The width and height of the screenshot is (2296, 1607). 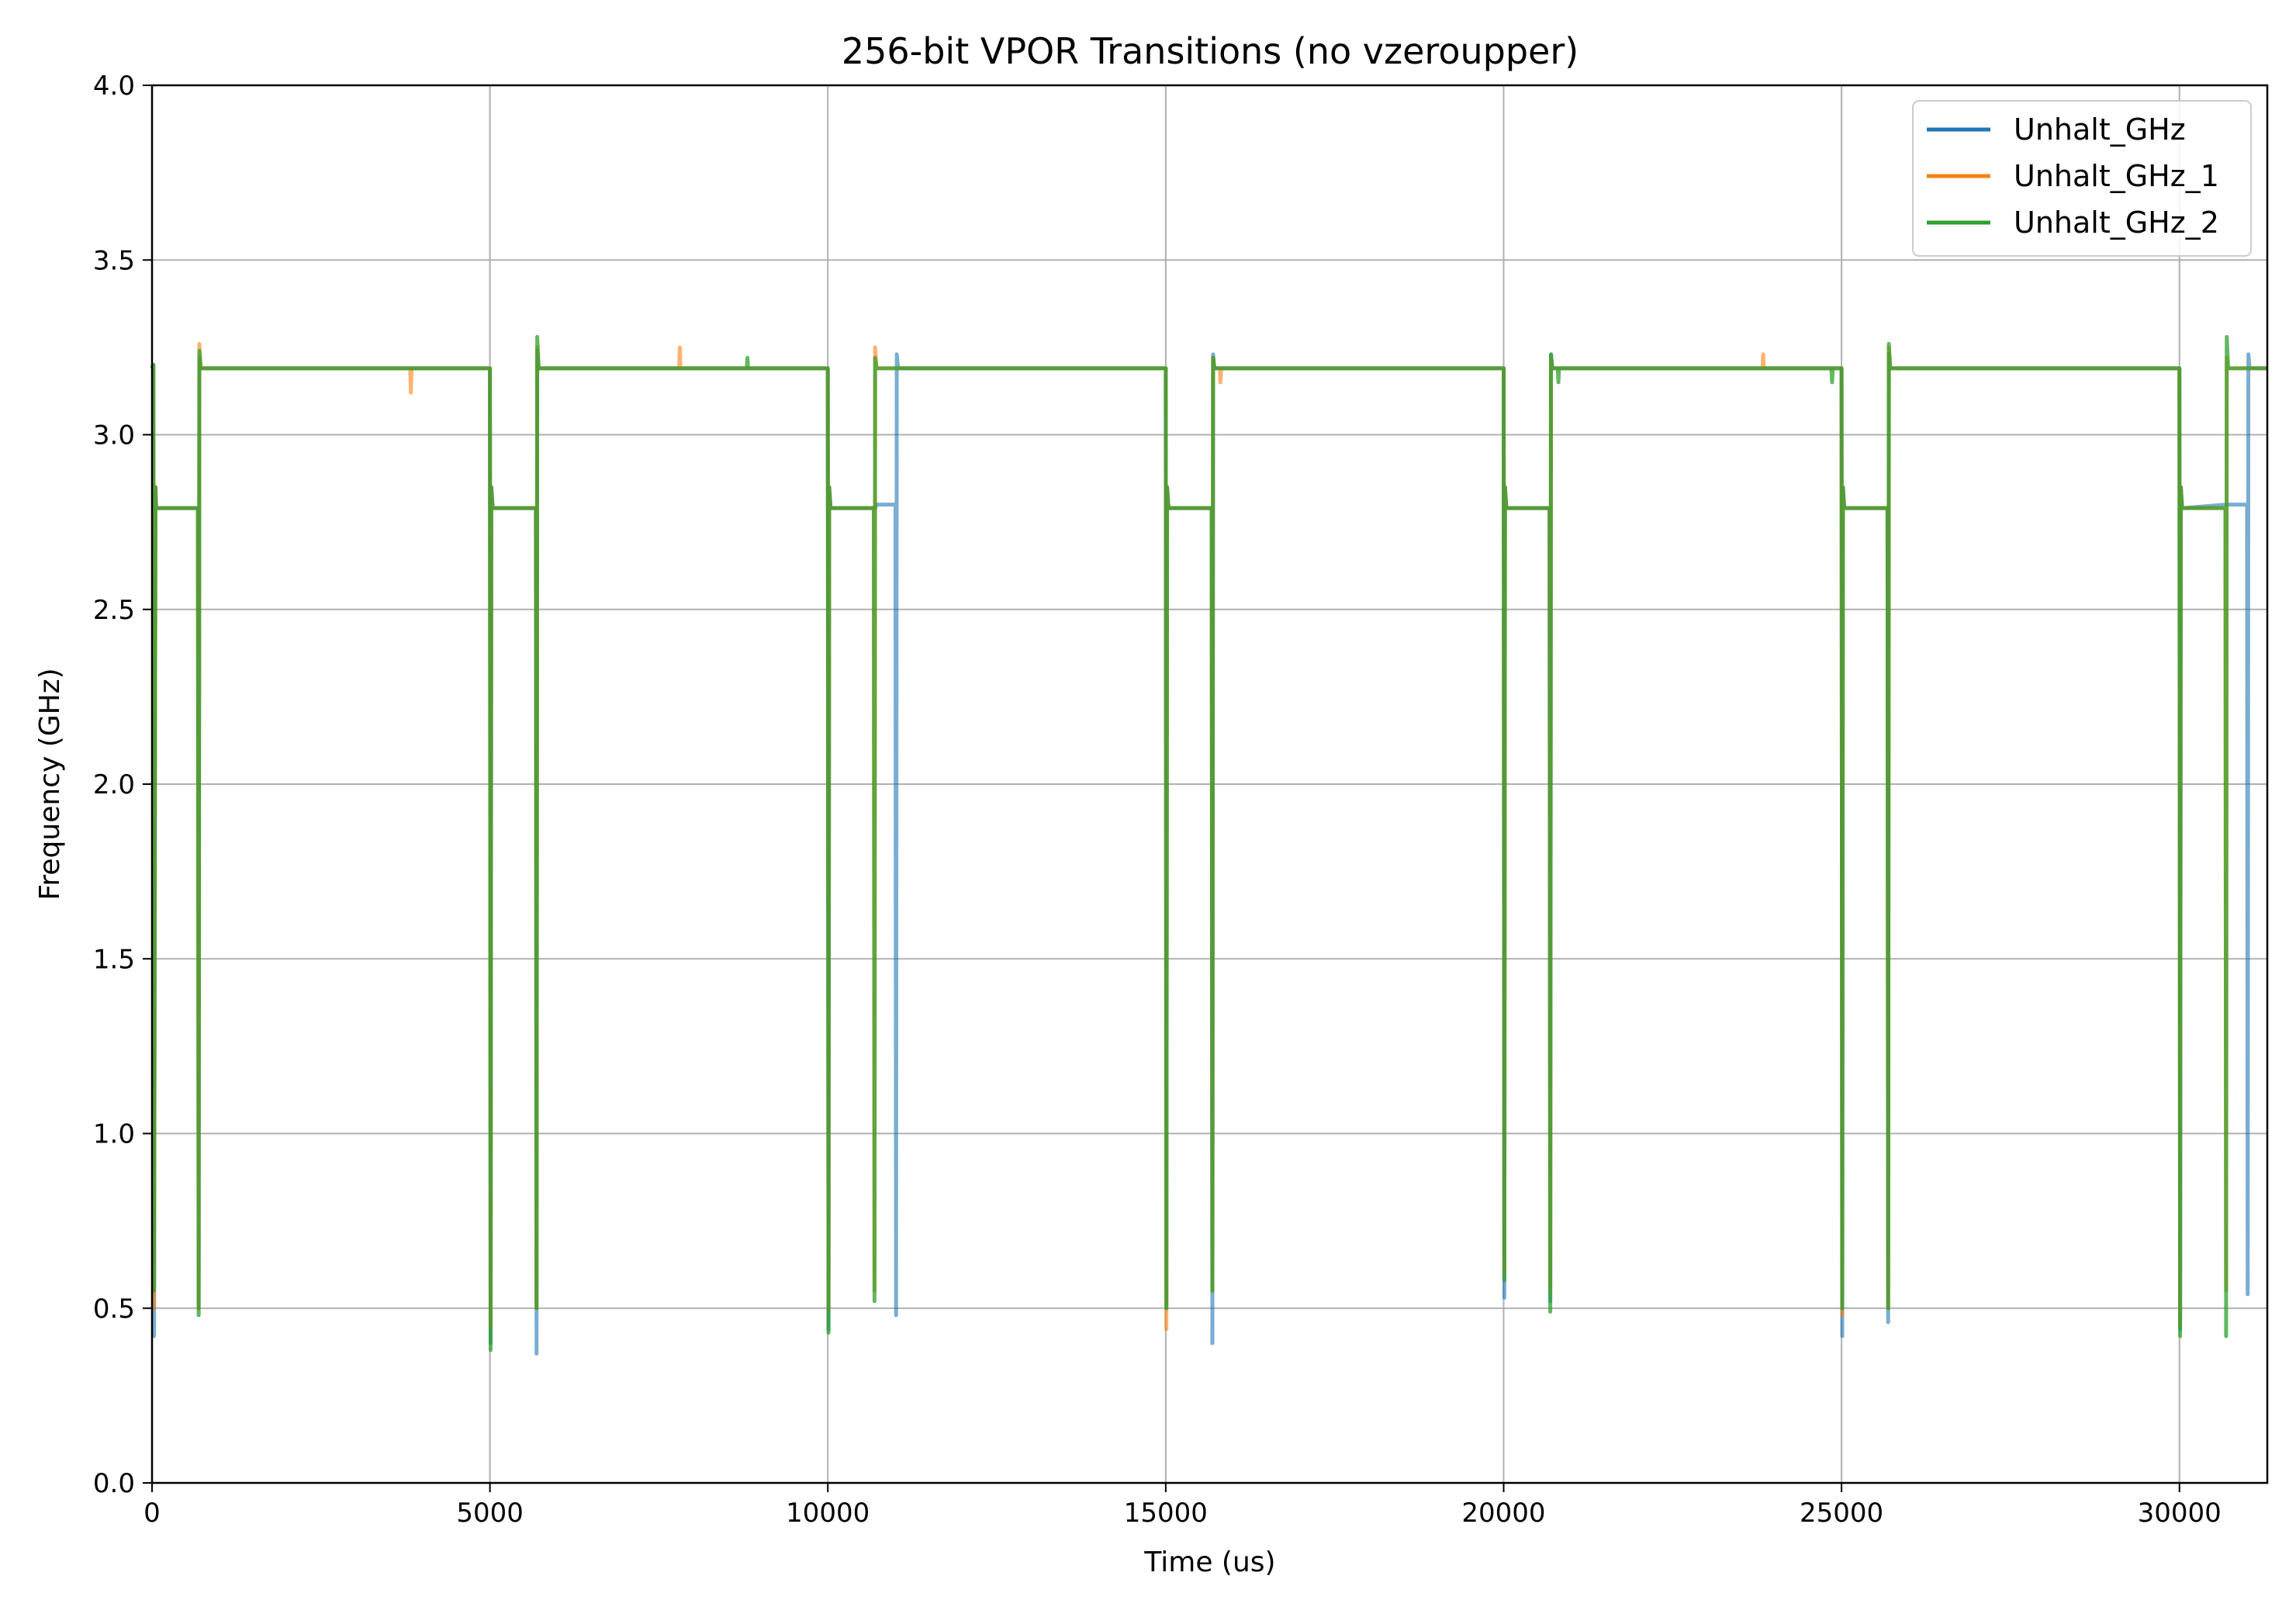 I want to click on x-tick-label: 25000, so click(x=1842, y=1514).